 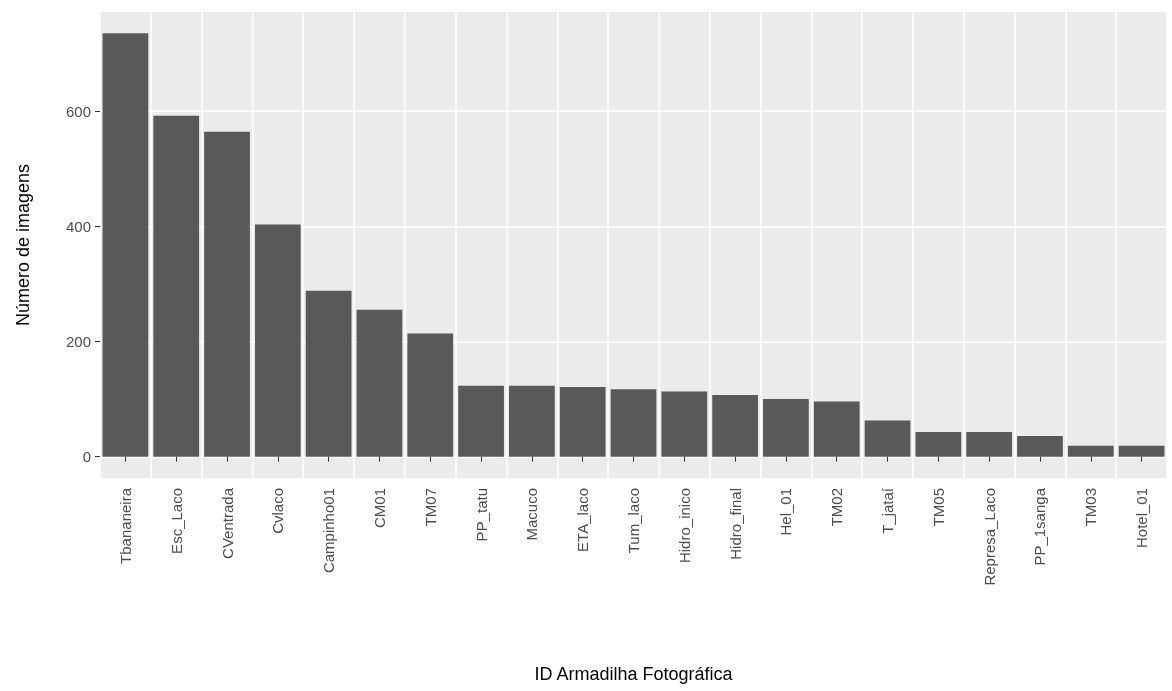 What do you see at coordinates (786, 512) in the screenshot?
I see `x-tick-label: Hel_01` at bounding box center [786, 512].